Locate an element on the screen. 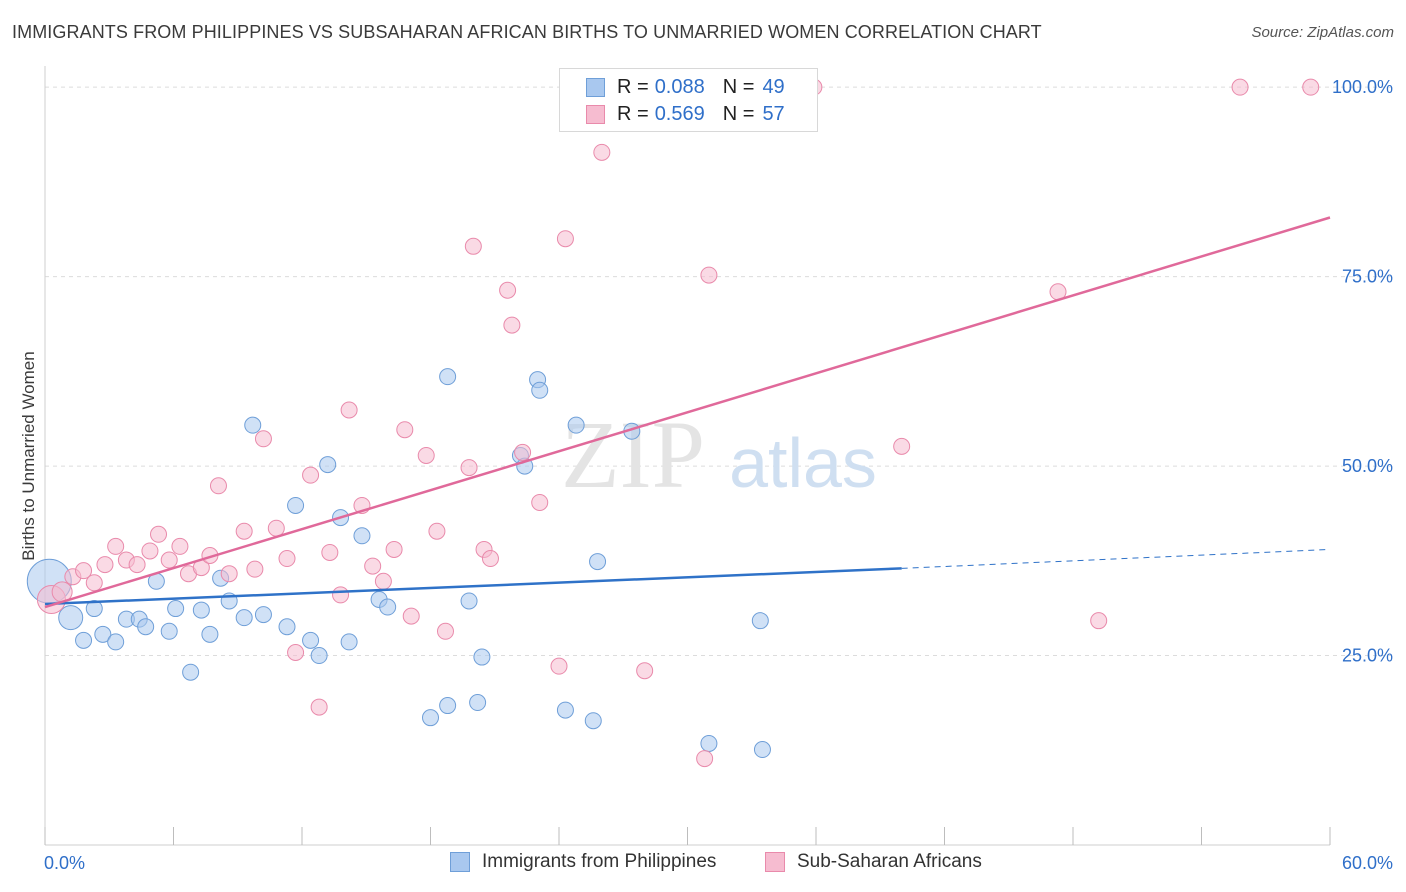 This screenshot has width=1406, height=892. legend-row-philippines: R = 0.088 N = 49 is located at coordinates (685, 87).